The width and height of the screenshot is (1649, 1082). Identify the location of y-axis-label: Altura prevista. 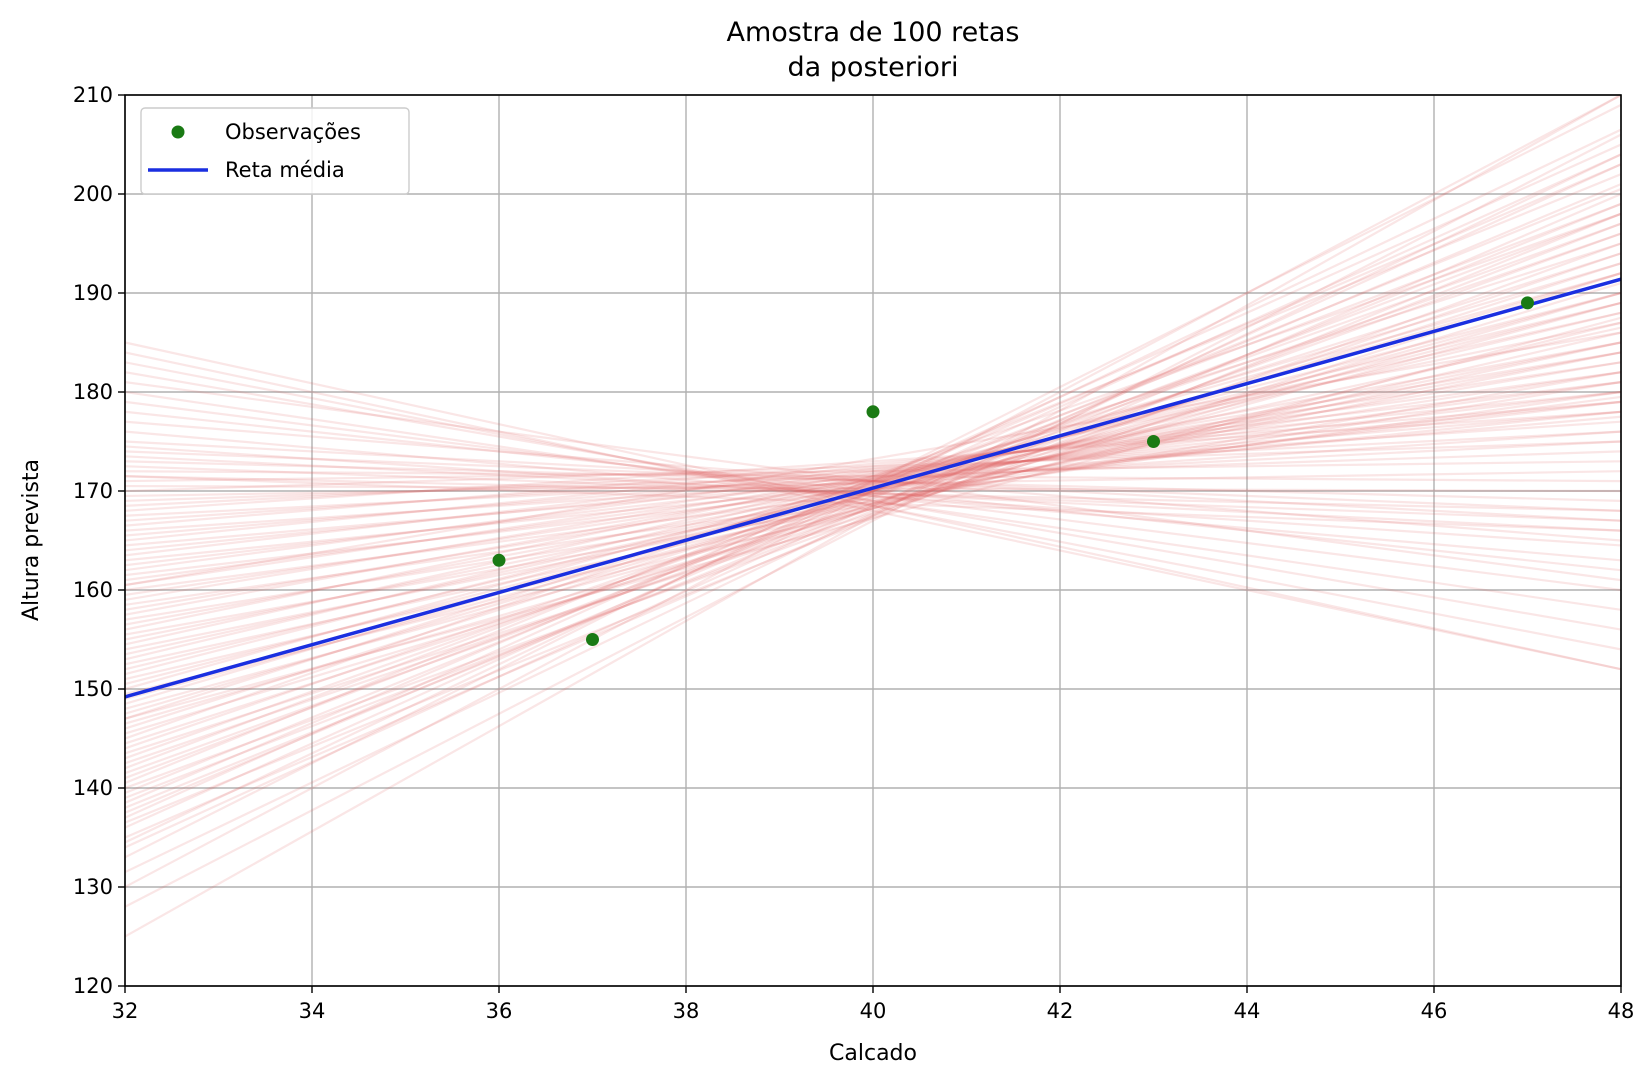
(31, 540).